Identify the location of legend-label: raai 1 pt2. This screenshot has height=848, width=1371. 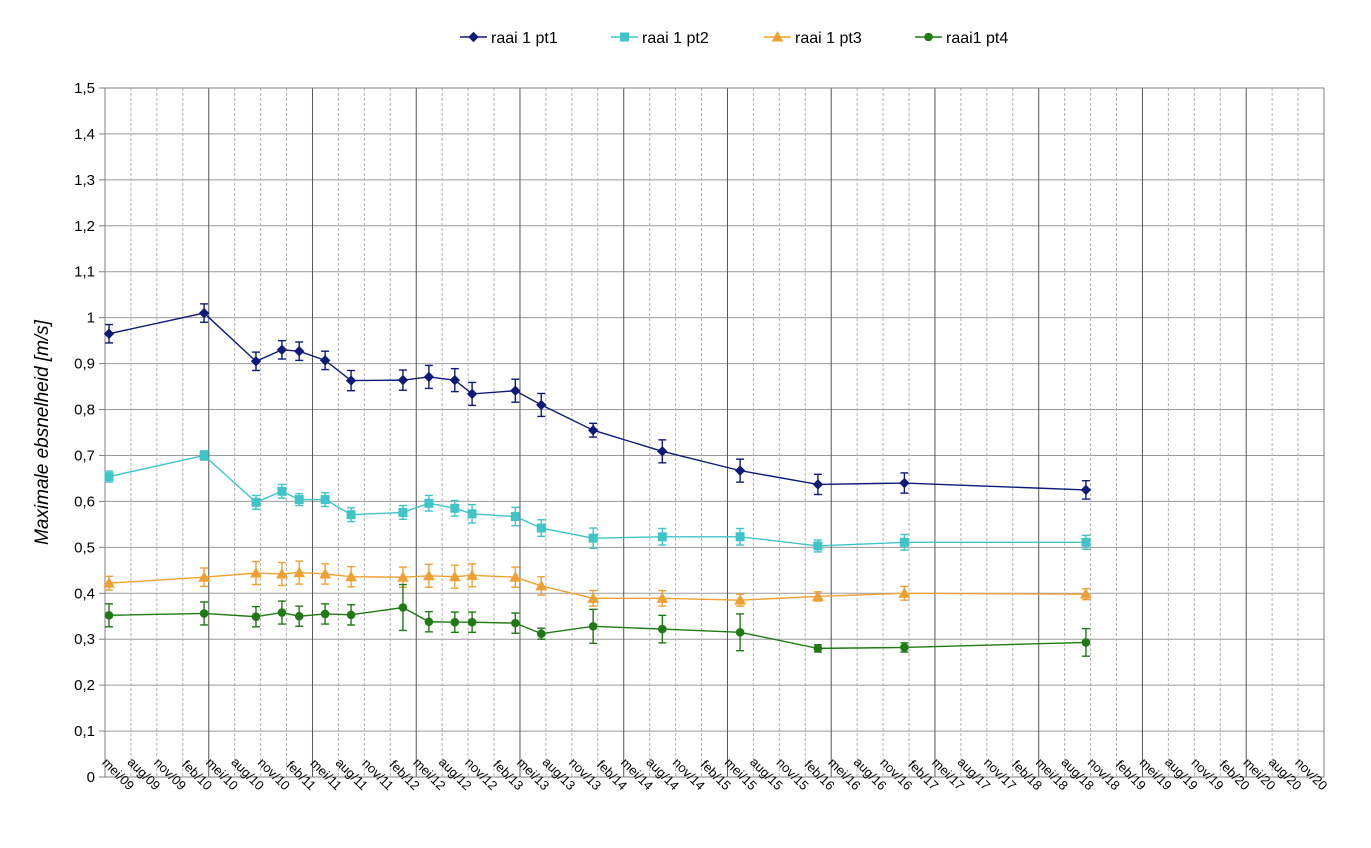
(675, 38).